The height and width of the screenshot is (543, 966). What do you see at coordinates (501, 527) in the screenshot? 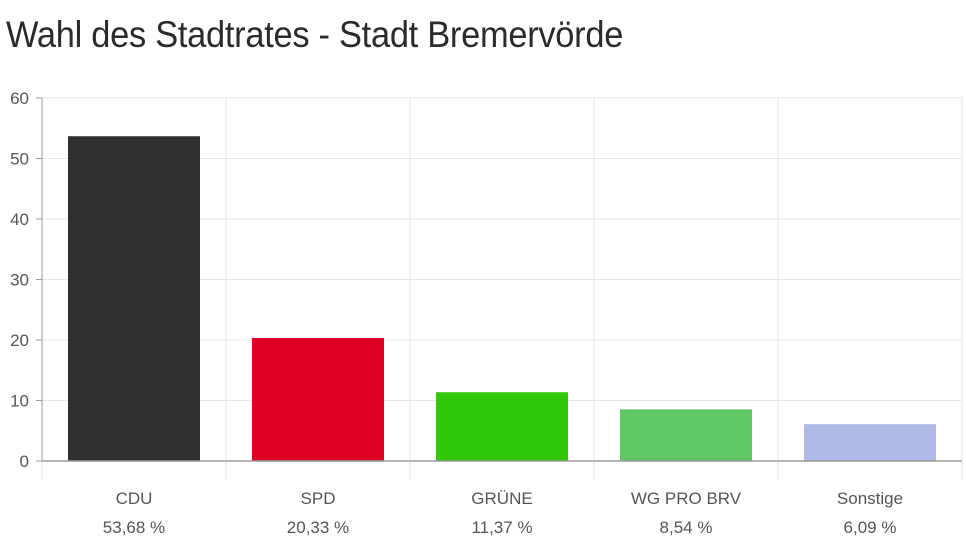
I see `bar-value-label: 11,37 %` at bounding box center [501, 527].